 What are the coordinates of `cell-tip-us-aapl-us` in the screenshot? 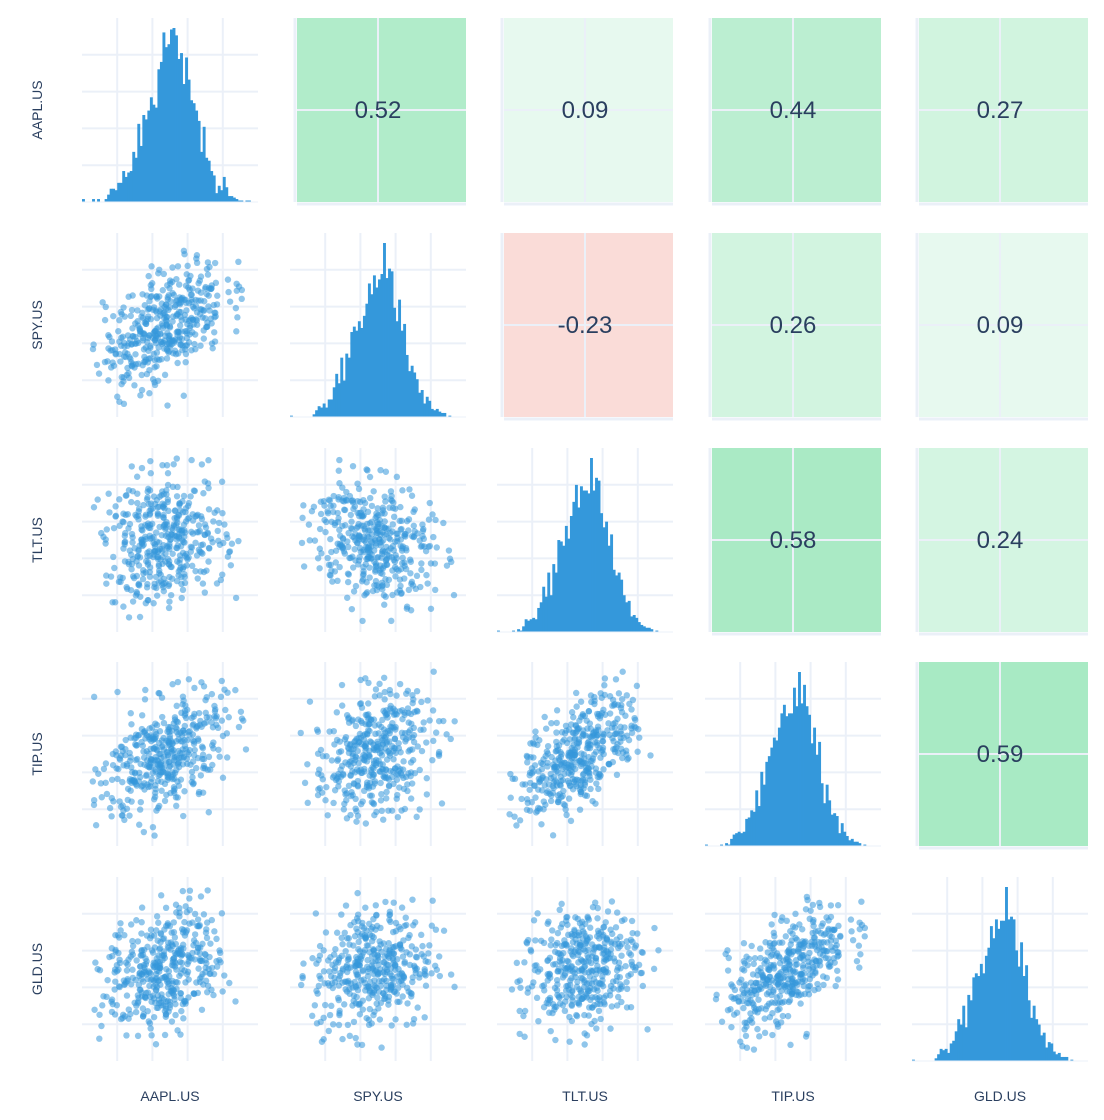 It's located at (170, 754).